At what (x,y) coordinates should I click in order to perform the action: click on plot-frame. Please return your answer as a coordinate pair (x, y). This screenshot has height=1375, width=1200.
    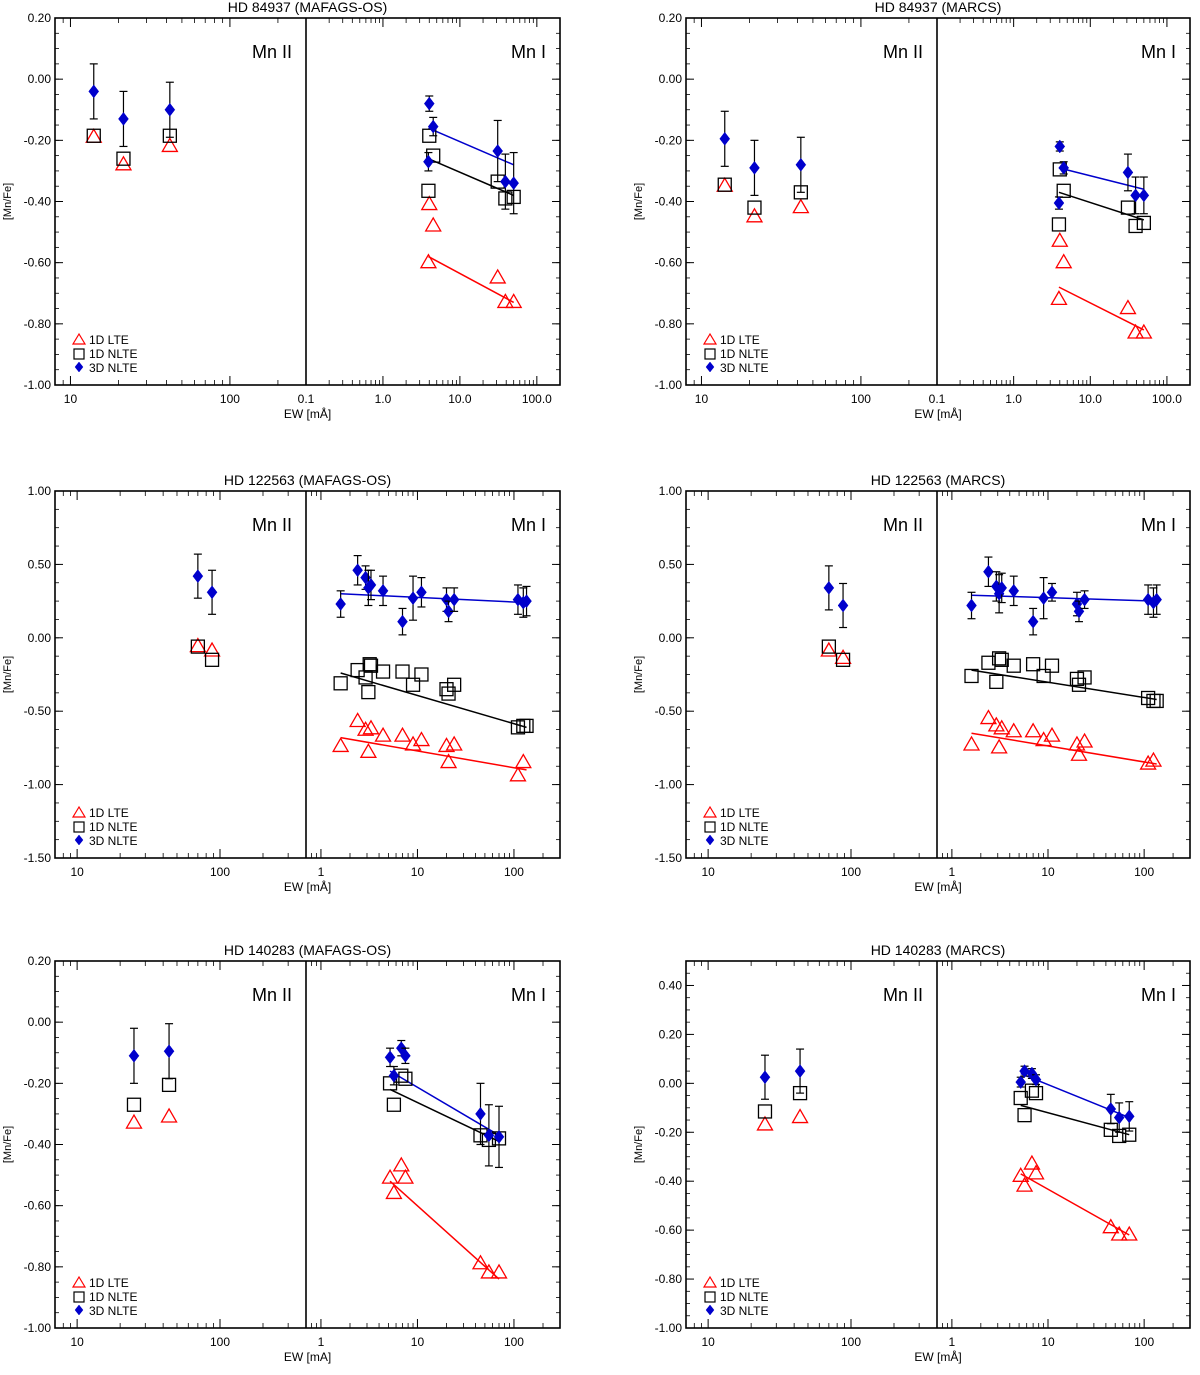
    Looking at the image, I should click on (307, 674).